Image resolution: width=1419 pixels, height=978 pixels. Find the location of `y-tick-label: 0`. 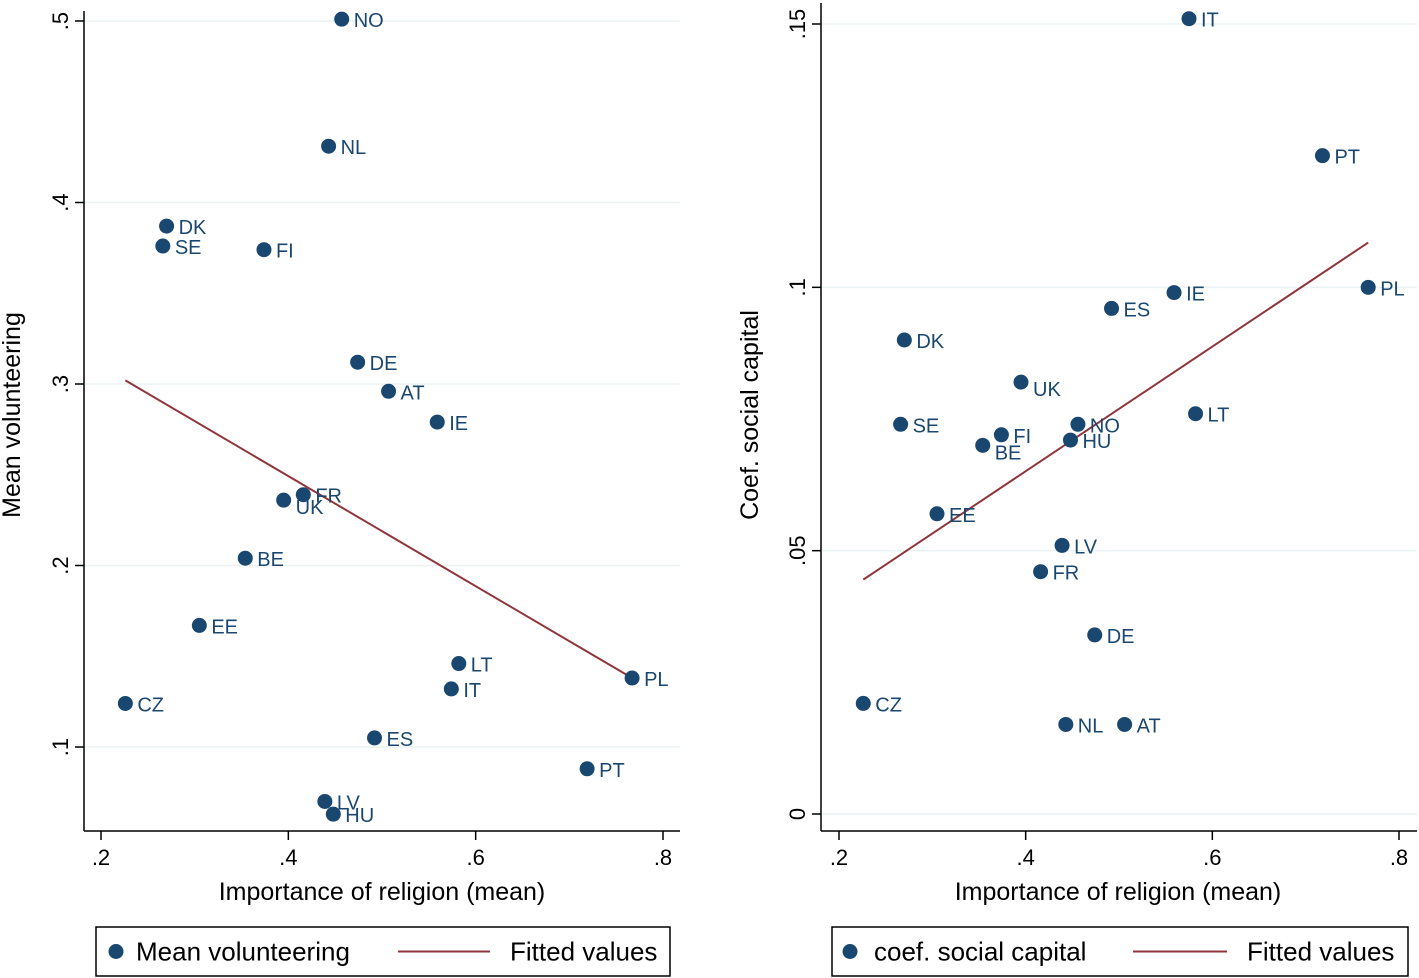

y-tick-label: 0 is located at coordinates (797, 814).